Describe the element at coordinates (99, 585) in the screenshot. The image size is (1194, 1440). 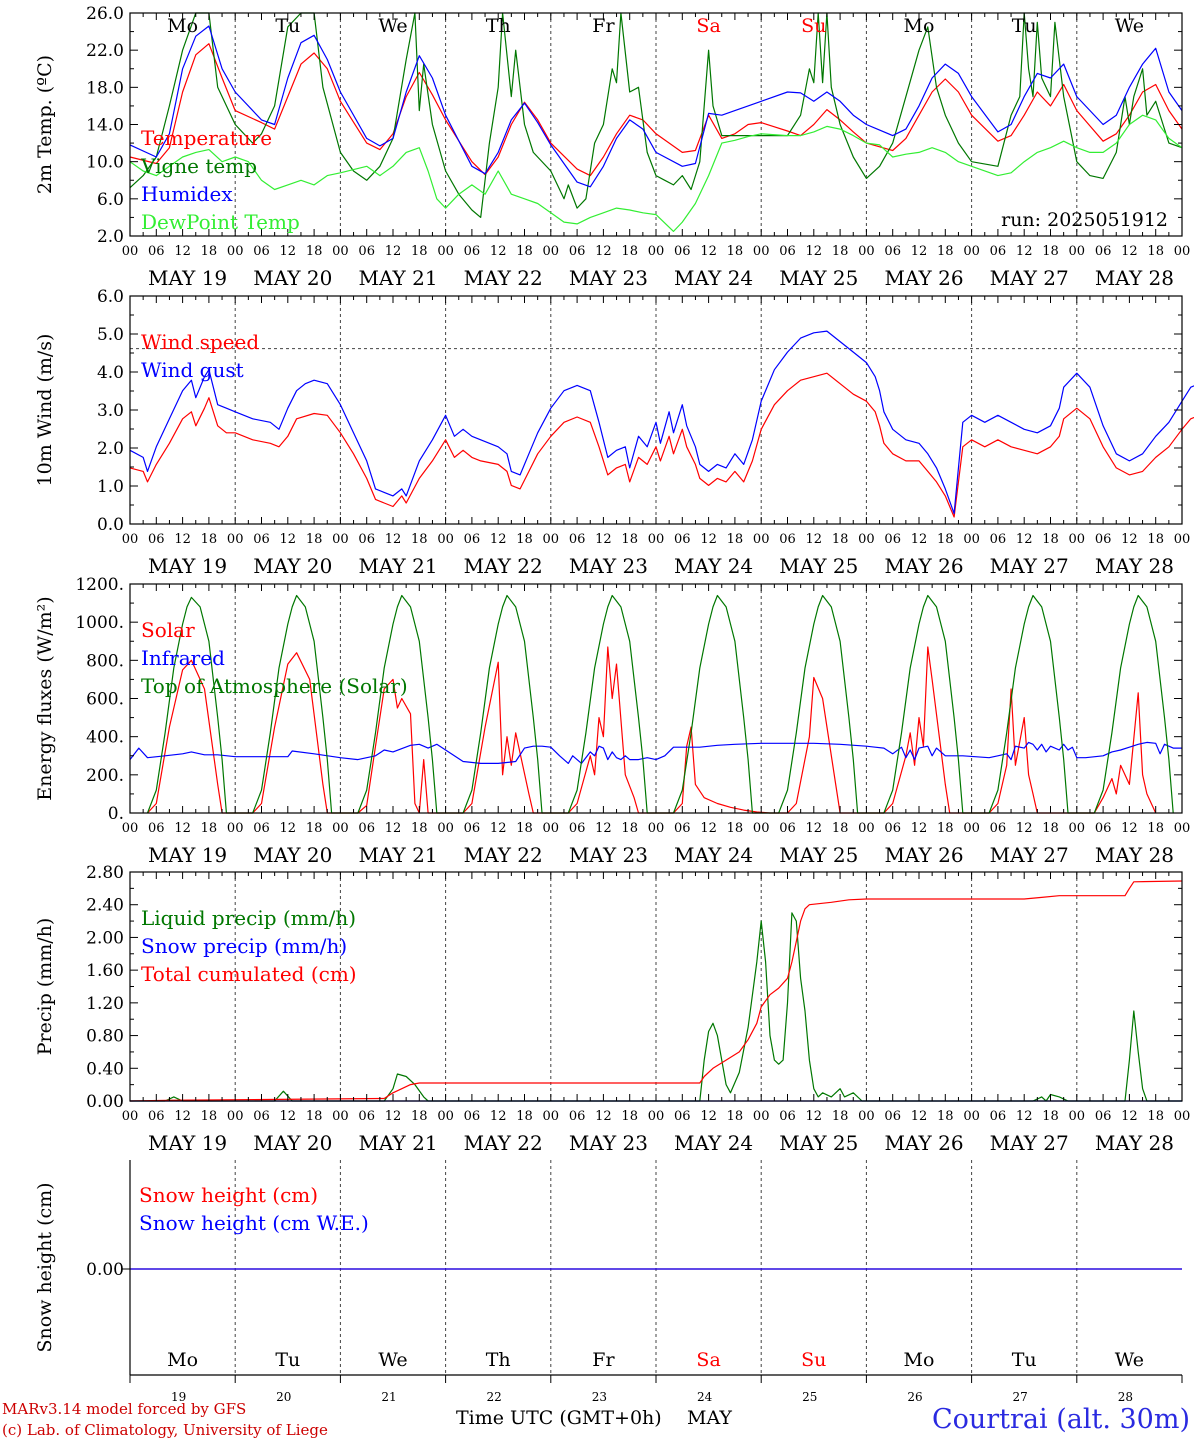
I see `y-tick-label: 1200.` at that location.